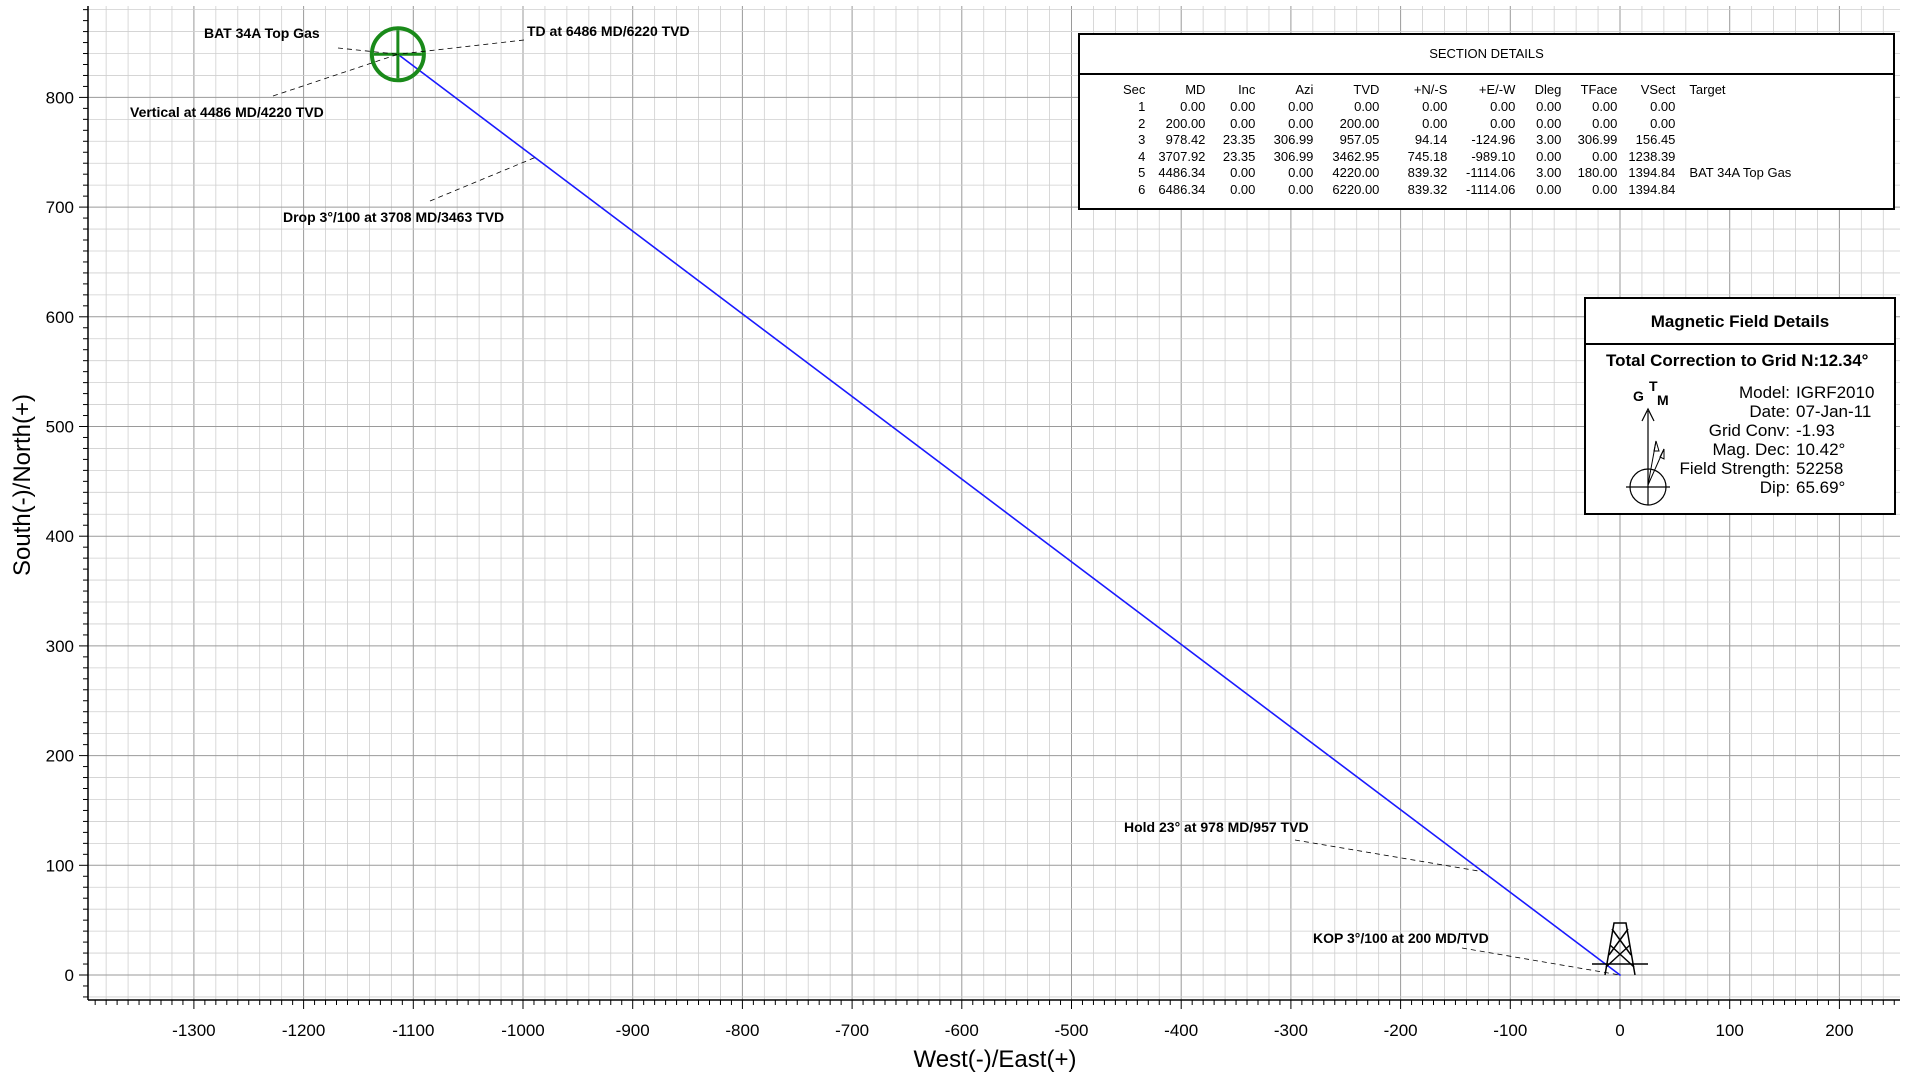  What do you see at coordinates (1486, 55) in the screenshot?
I see `section-details-title: SECTION DETAILS` at bounding box center [1486, 55].